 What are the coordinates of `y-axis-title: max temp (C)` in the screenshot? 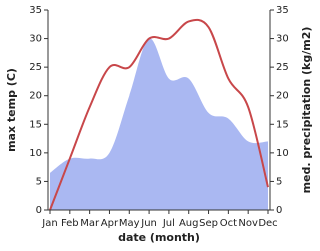 It's located at (11, 110).